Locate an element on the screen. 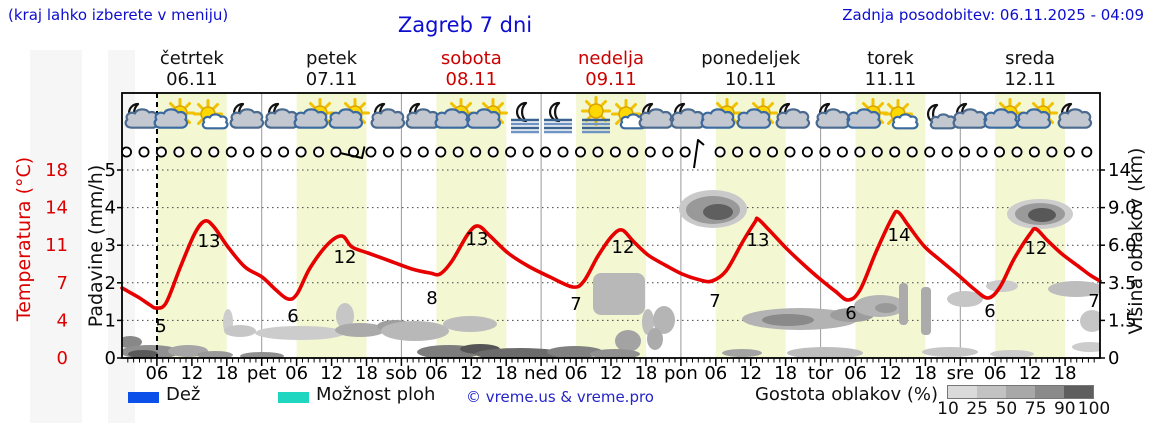  rain-legend-label: Dež is located at coordinates (183, 394).